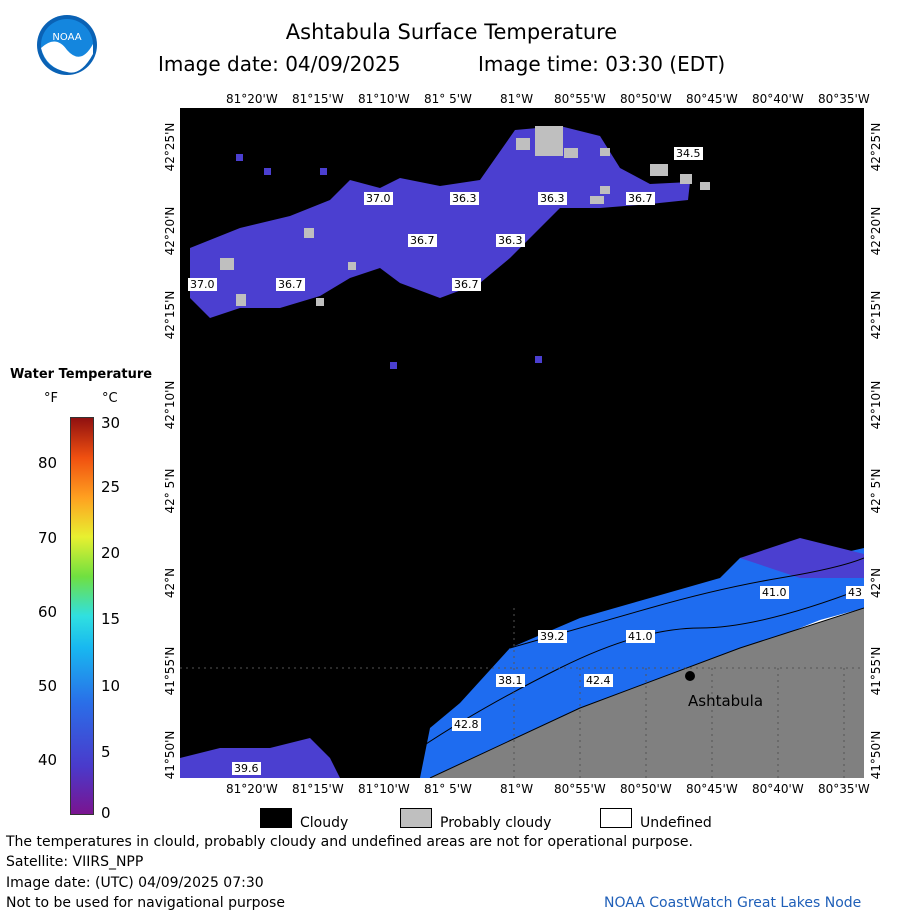  What do you see at coordinates (111, 487) in the screenshot?
I see `c-tick: 25` at bounding box center [111, 487].